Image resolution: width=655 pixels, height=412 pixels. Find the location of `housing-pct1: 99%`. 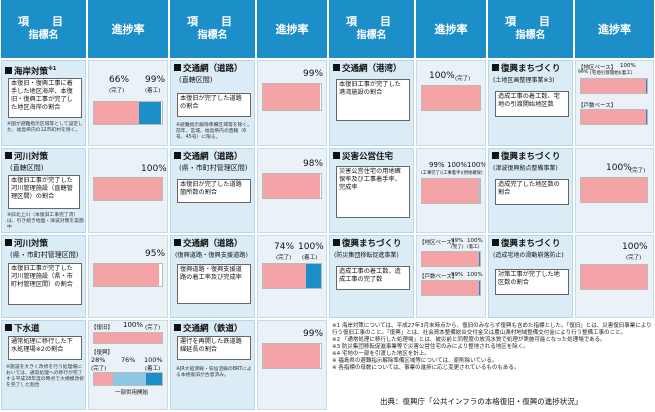

housing-pct1: 99% is located at coordinates (437, 165).